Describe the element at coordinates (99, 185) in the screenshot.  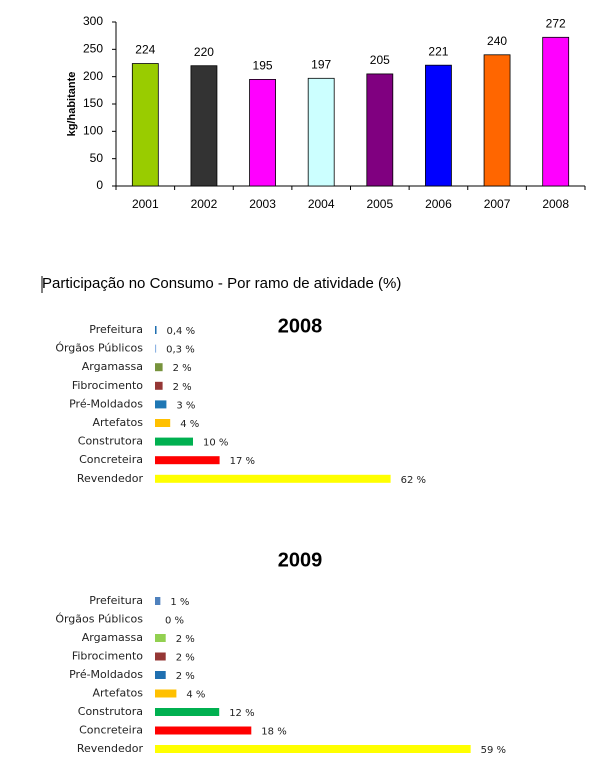
I see `y-tick-label: 0` at that location.